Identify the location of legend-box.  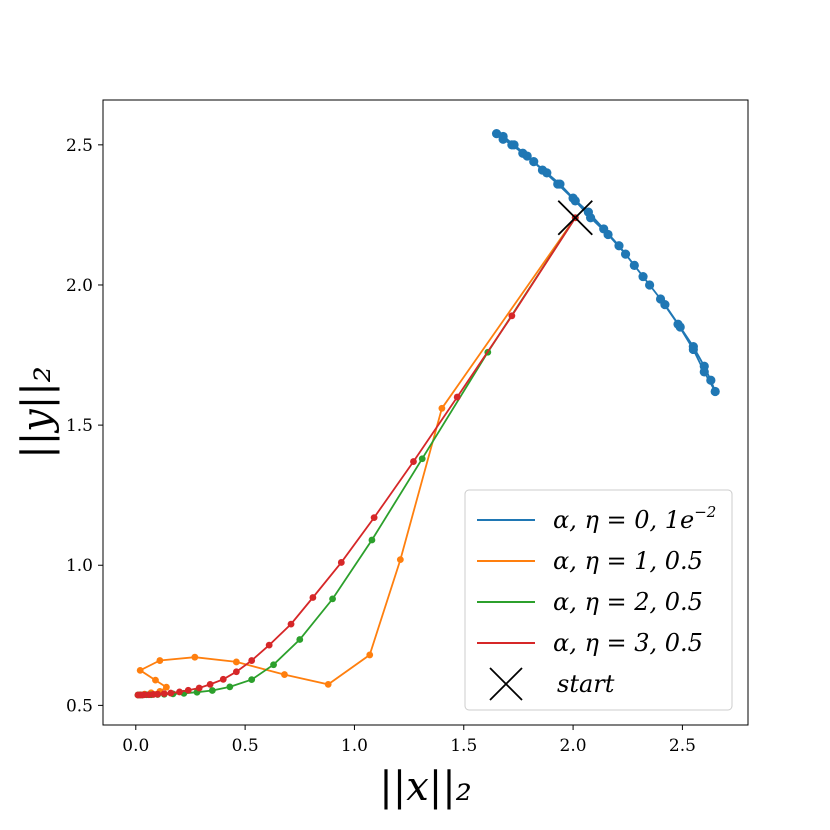
(598, 600).